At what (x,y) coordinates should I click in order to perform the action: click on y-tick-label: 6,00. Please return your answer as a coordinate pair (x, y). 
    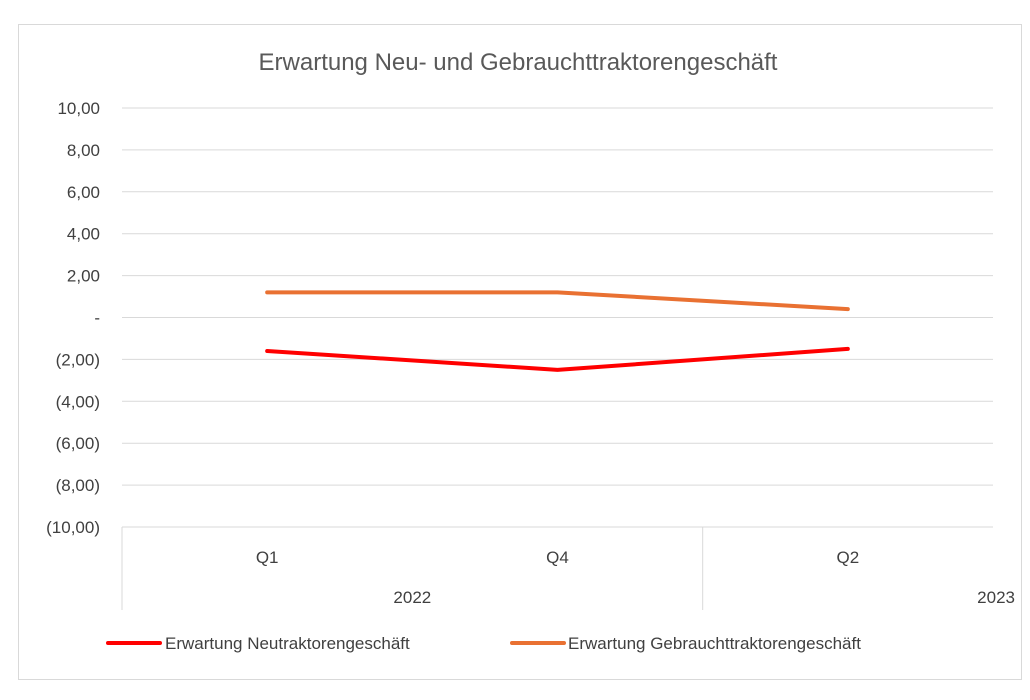
    Looking at the image, I should click on (83, 192).